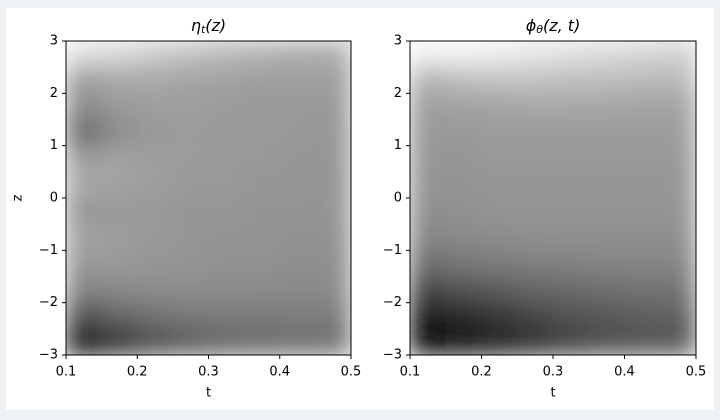 Image resolution: width=720 pixels, height=420 pixels. Describe the element at coordinates (208, 372) in the screenshot. I see `x-tick-label: 0.3` at that location.